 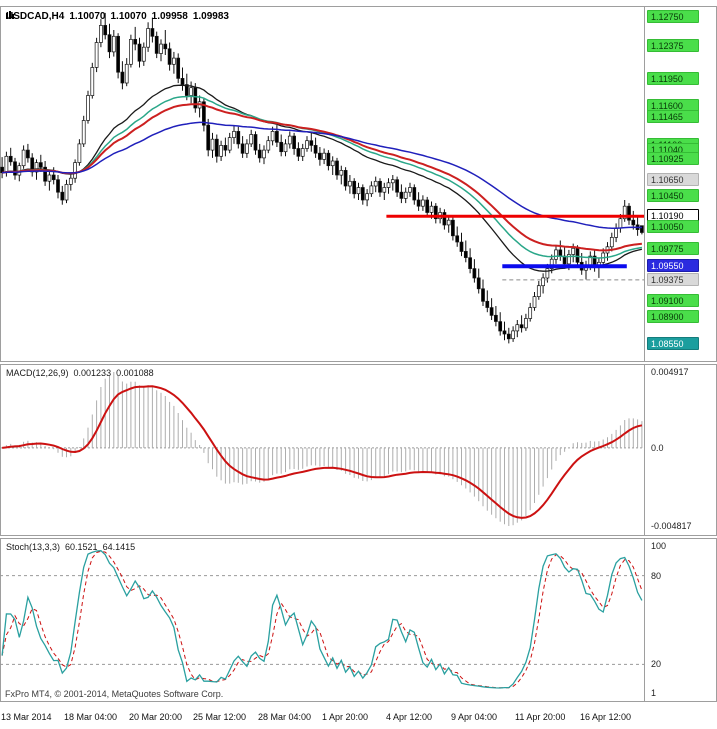 I want to click on stoch-axis: 100 80 20 1, so click(x=682, y=620).